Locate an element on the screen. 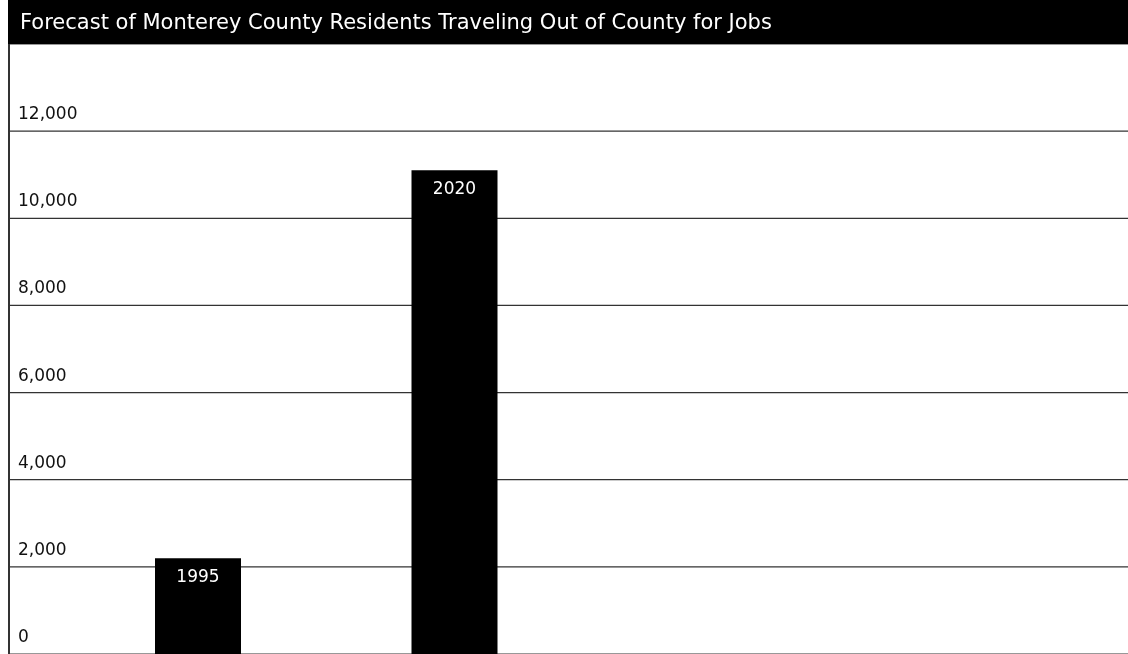  y-tick-label: 8,000 is located at coordinates (42, 287).